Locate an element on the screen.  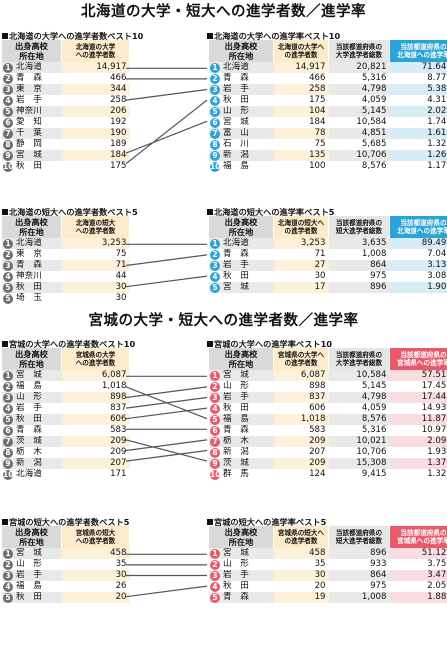
count-value: 171 is located at coordinates (118, 474).